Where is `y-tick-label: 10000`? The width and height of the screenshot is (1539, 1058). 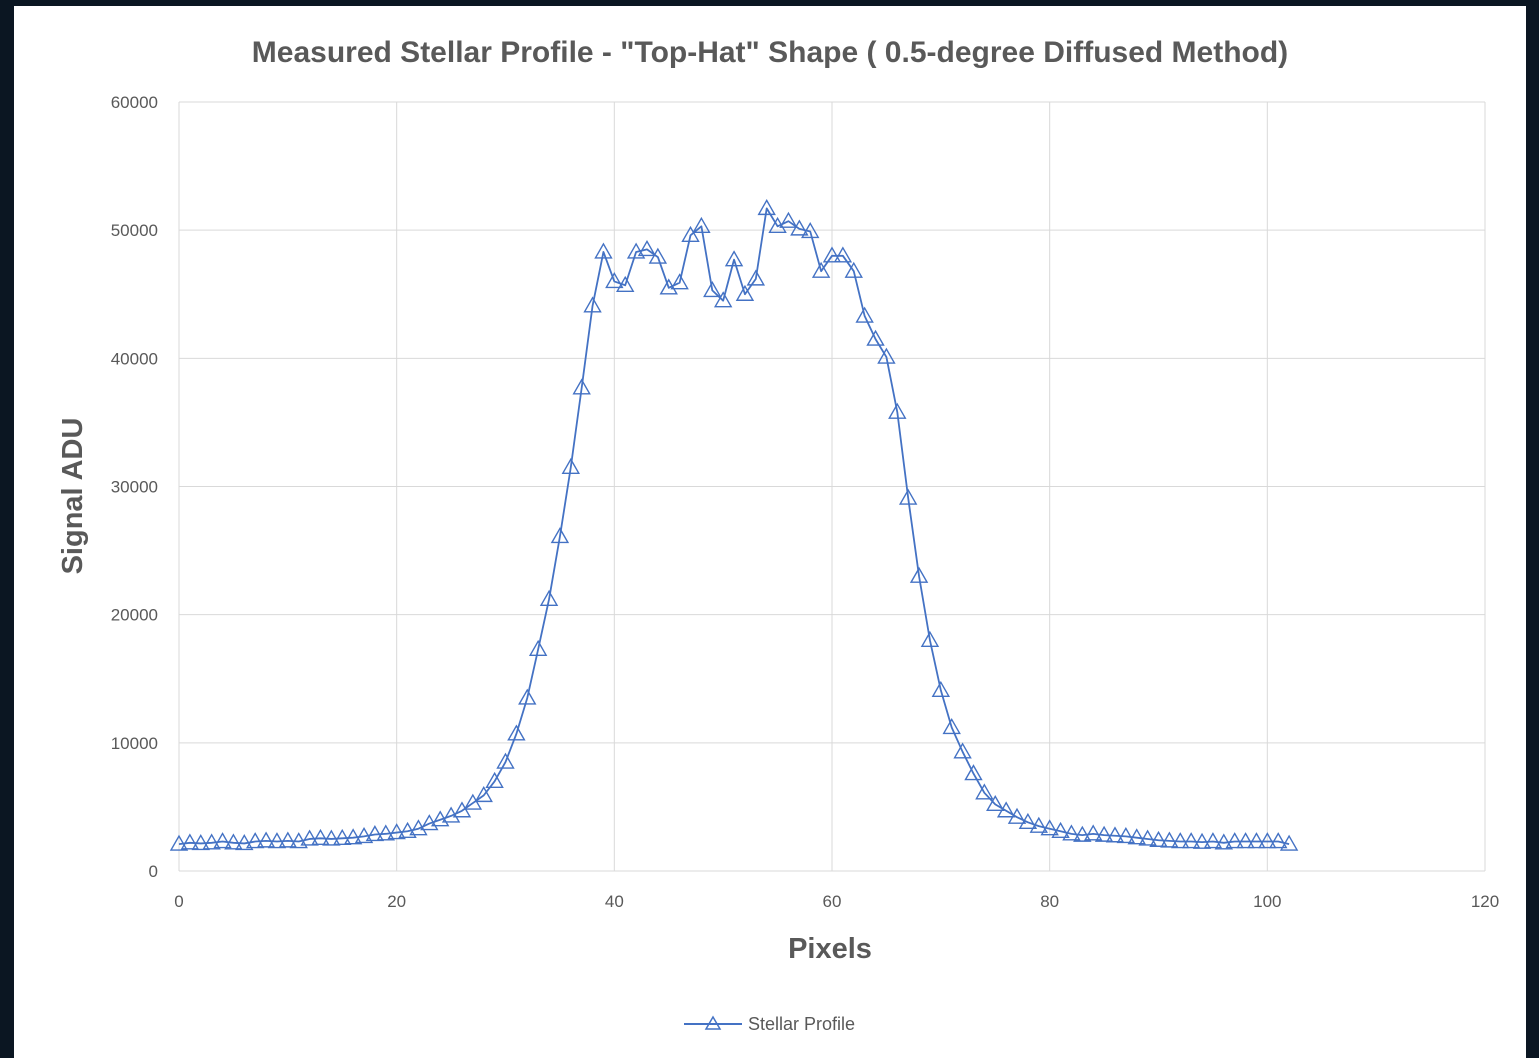
y-tick-label: 10000 is located at coordinates (134, 743).